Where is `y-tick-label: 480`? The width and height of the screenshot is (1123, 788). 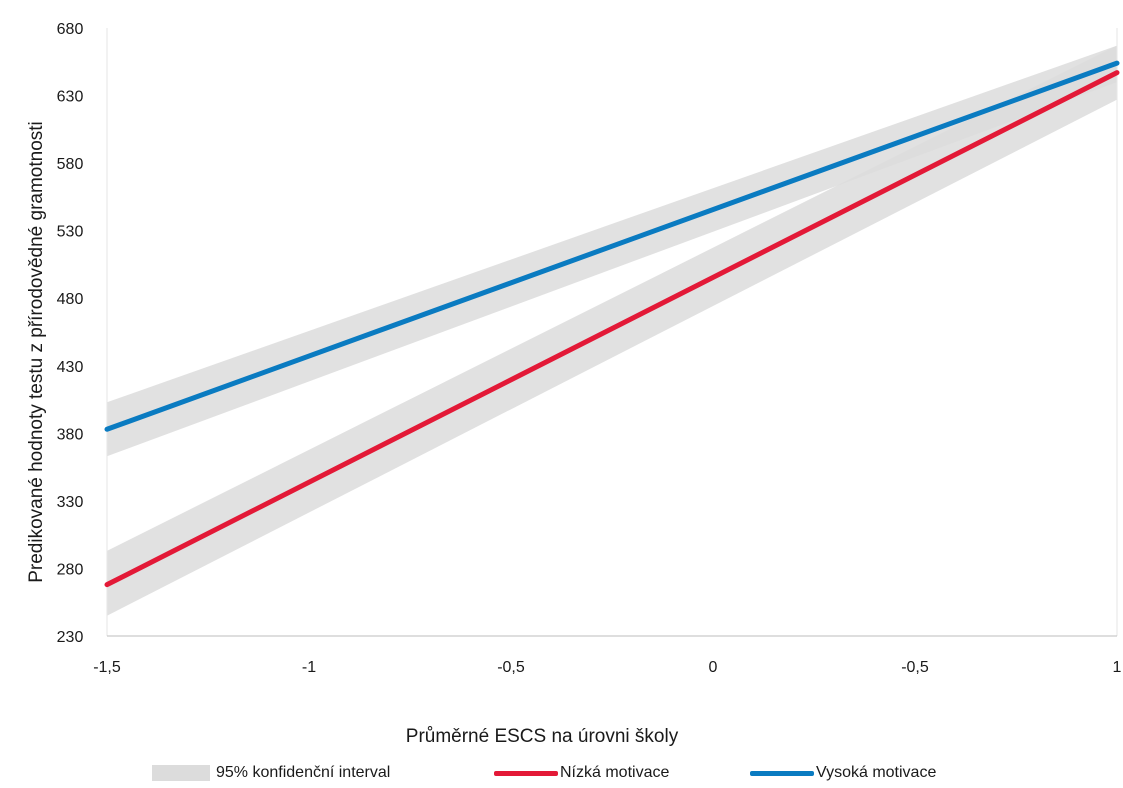
y-tick-label: 480 is located at coordinates (70, 299).